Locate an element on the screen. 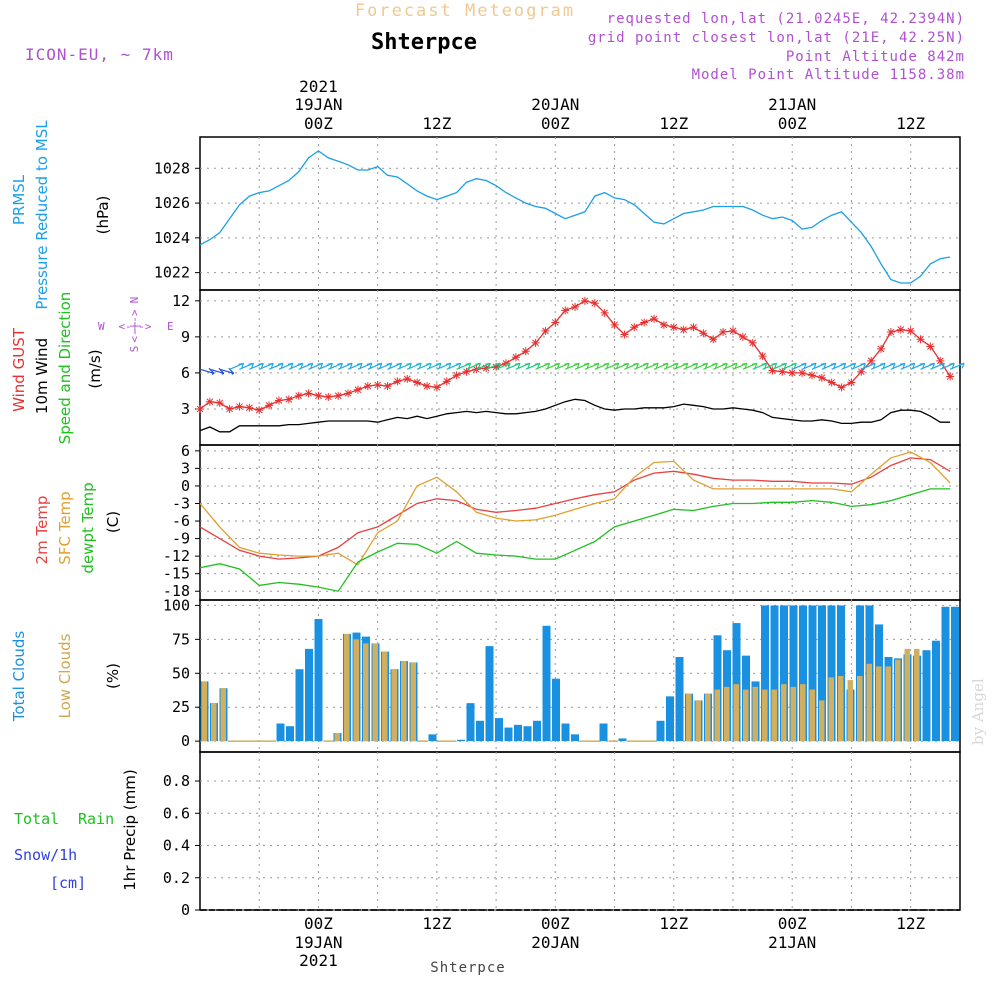  y-tick-label: 75 is located at coordinates (181, 639).